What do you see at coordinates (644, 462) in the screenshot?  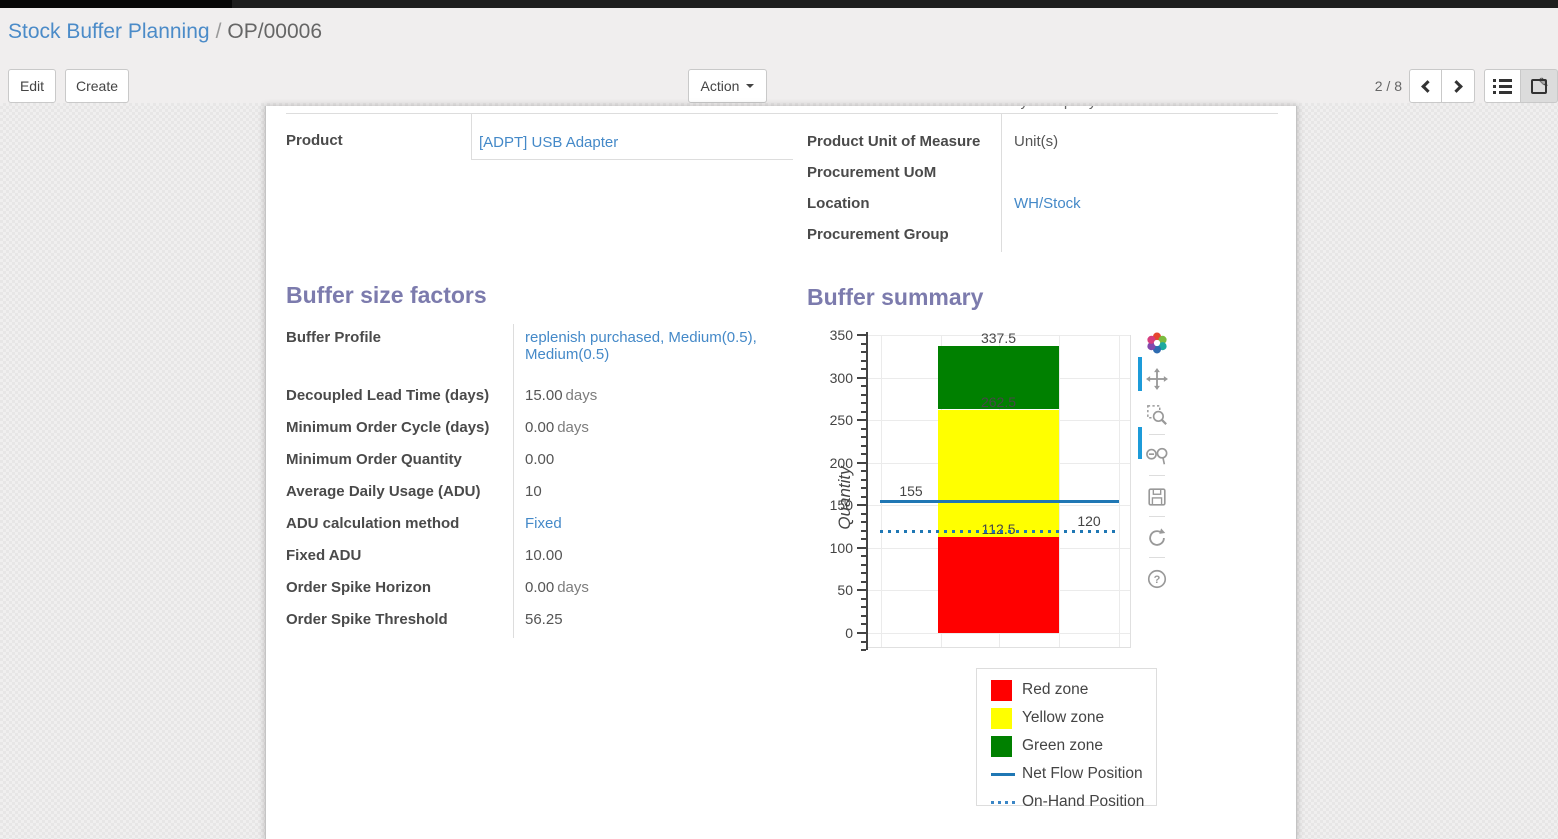 I see `min-order-qty-value: 0.00` at bounding box center [644, 462].